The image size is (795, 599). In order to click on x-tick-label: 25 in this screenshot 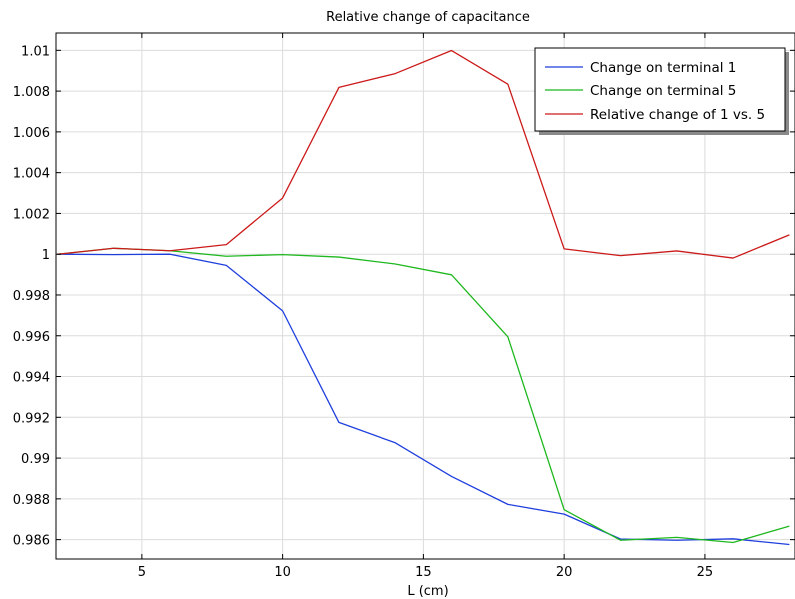, I will do `click(705, 572)`.